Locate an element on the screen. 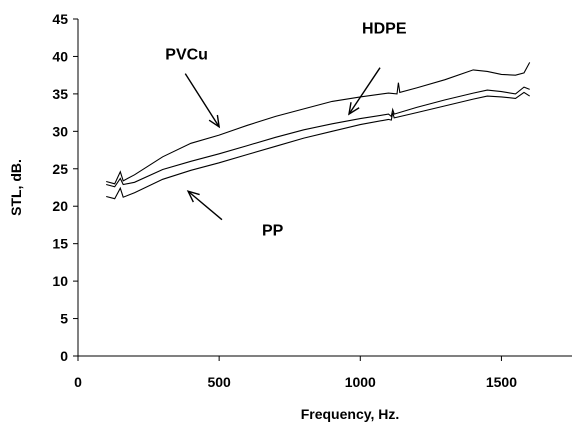 The width and height of the screenshot is (582, 430). y-ticks: 0 5 10 15 20 25 30 35 40 45 is located at coordinates (65, 187).